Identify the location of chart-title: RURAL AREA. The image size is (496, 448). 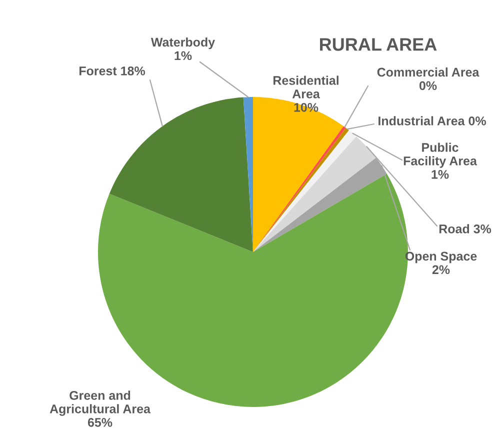
(378, 44).